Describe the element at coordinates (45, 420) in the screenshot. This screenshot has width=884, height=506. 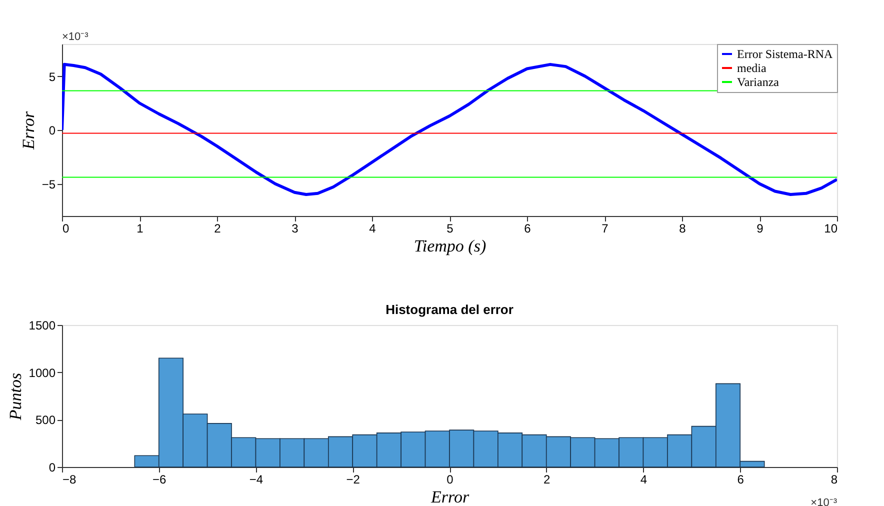
I see `y-tick-label: 500` at that location.